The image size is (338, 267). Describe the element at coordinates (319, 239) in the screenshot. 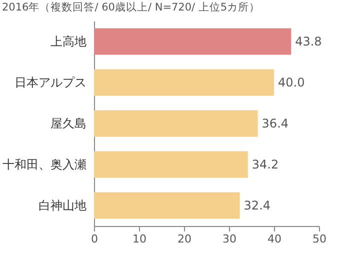

I see `x-tick-label: 50` at that location.